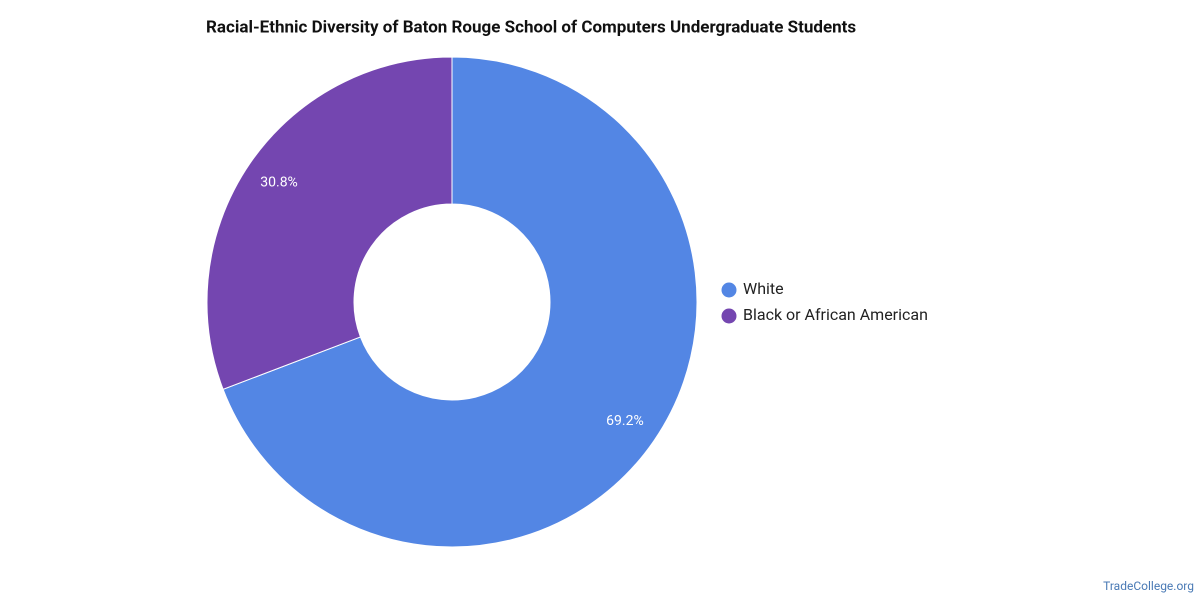 The height and width of the screenshot is (600, 1200). Describe the element at coordinates (1148, 586) in the screenshot. I see `credit: TradeCollege.org` at that location.